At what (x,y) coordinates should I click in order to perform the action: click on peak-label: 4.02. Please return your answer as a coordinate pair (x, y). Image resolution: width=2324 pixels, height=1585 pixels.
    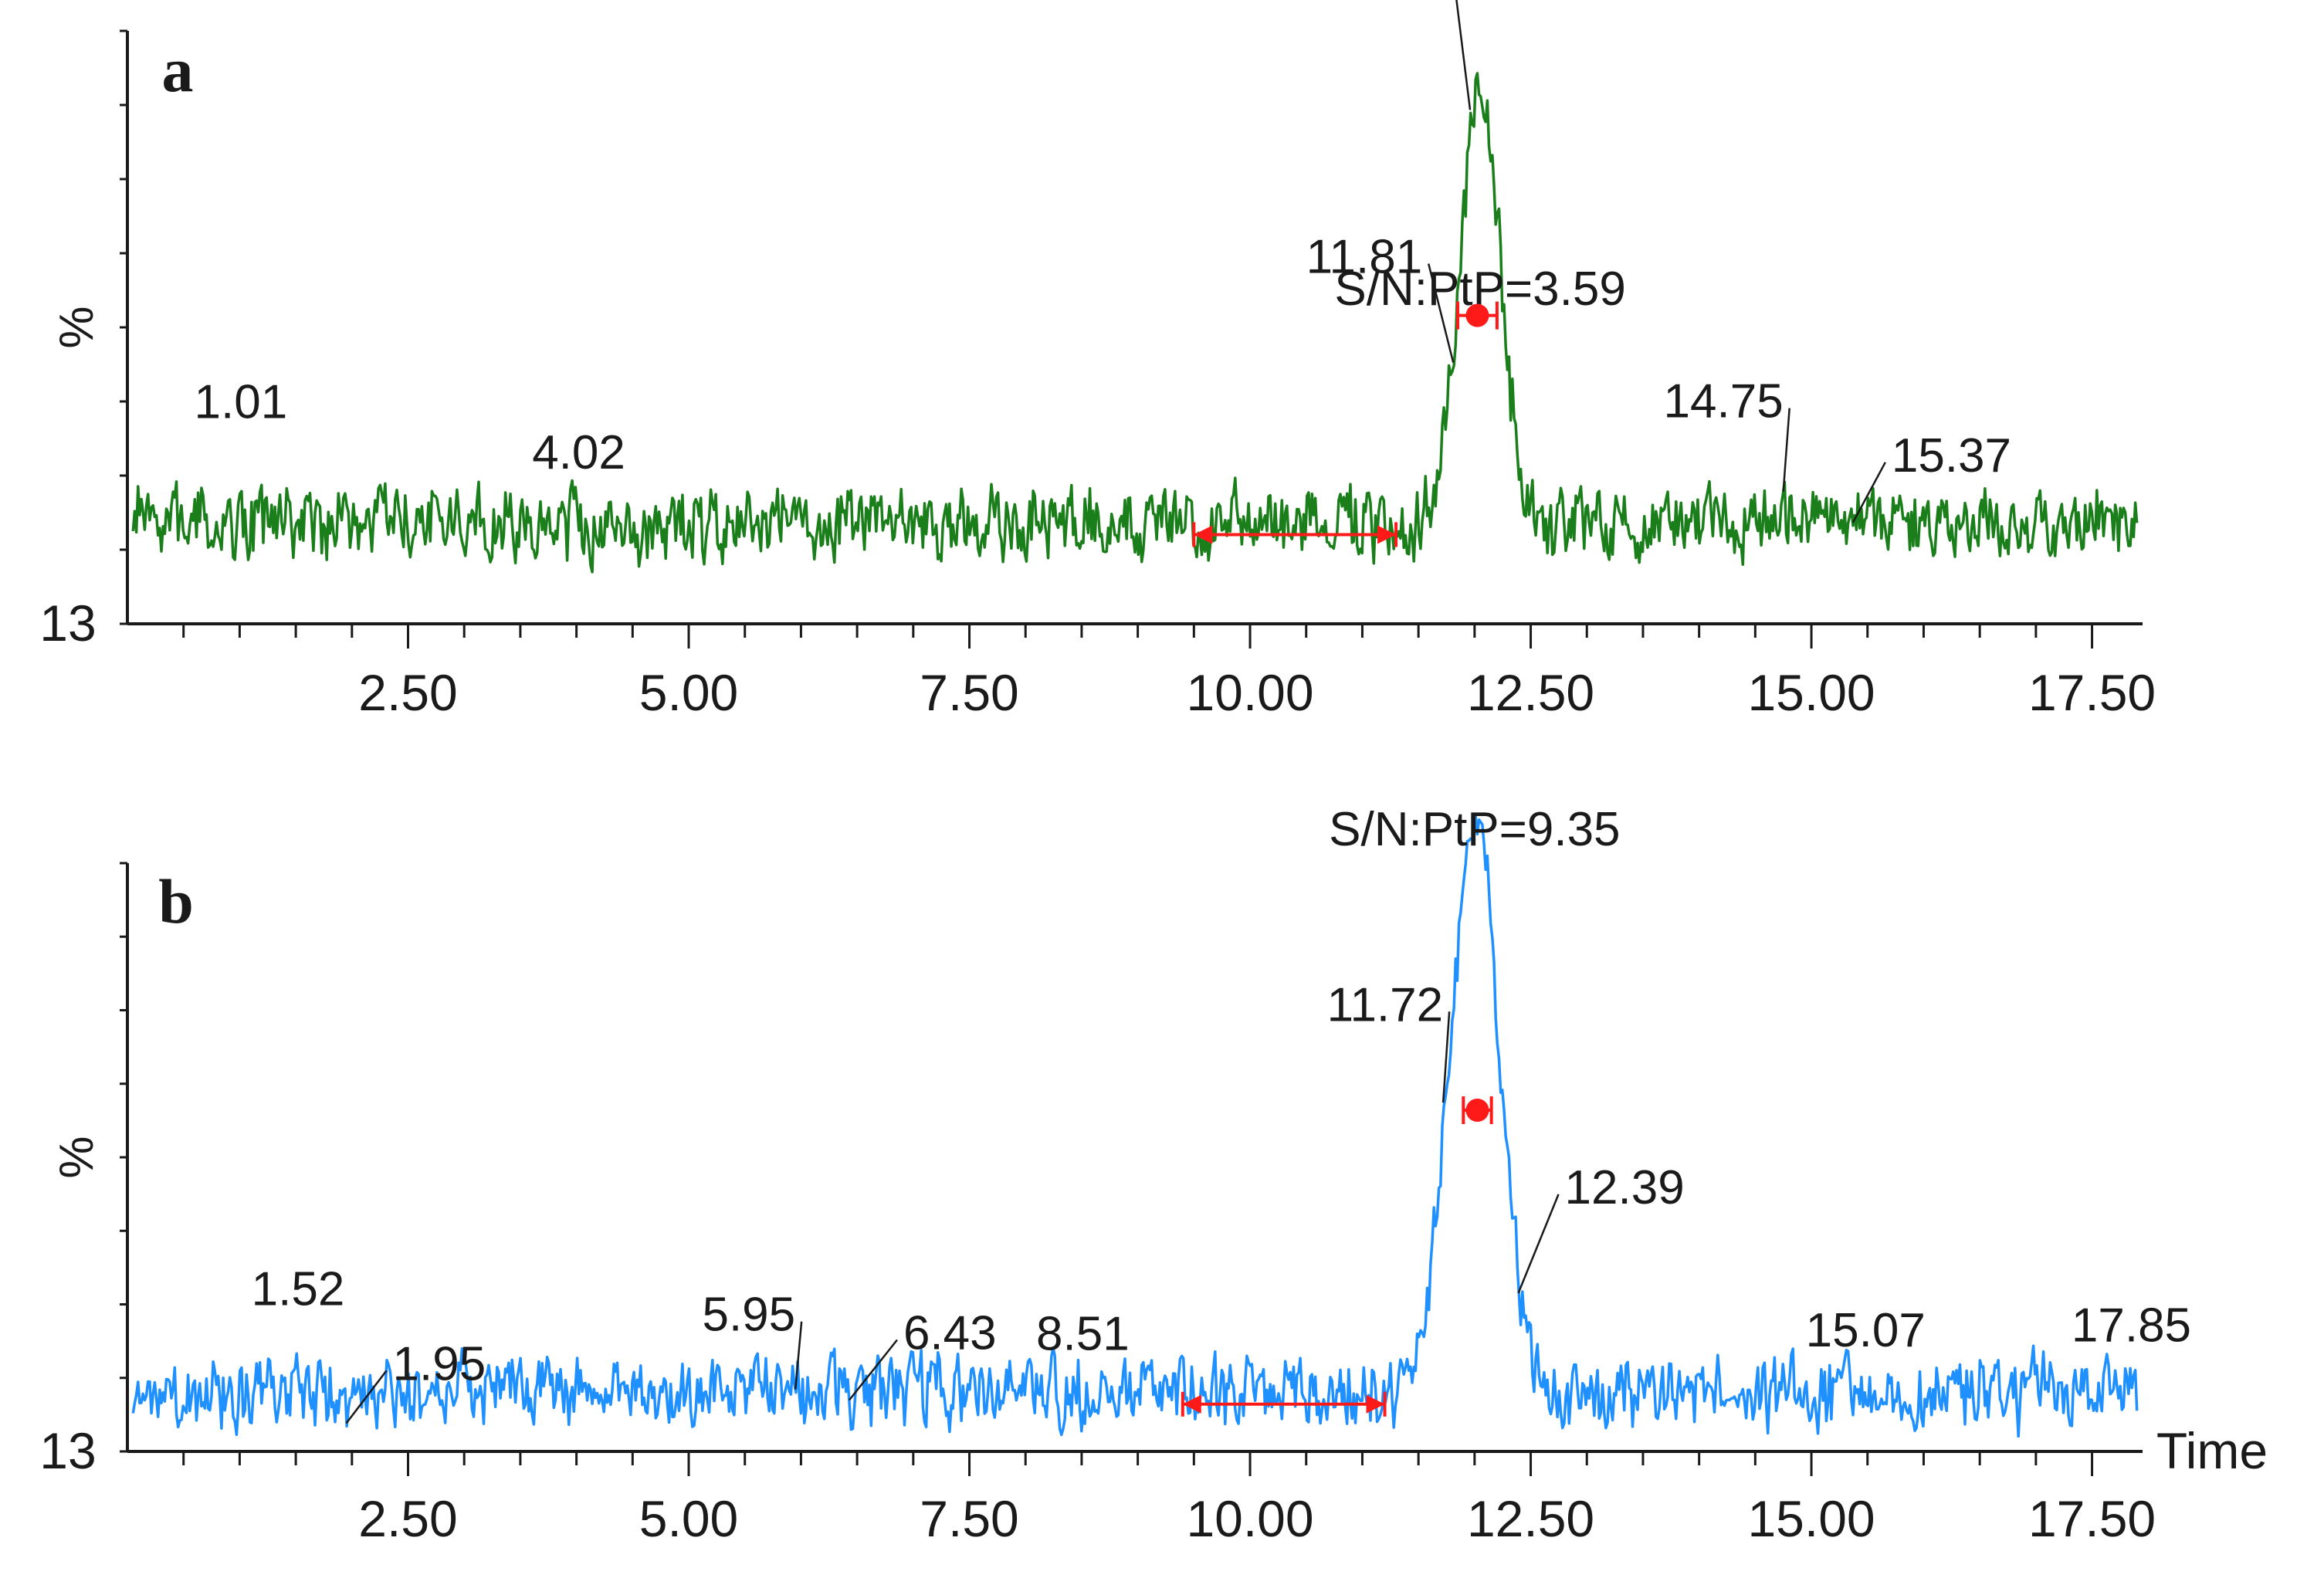
    Looking at the image, I should click on (578, 453).